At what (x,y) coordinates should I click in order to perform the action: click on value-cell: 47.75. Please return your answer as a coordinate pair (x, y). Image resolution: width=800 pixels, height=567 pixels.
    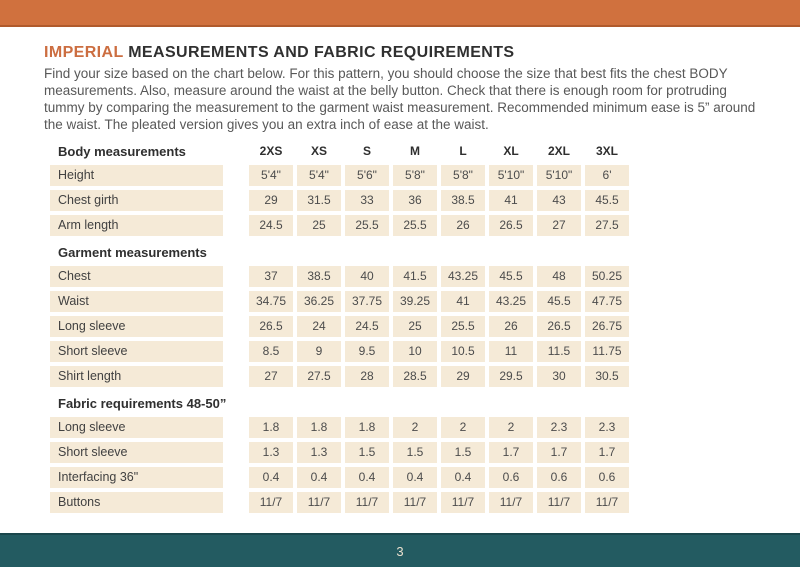
    Looking at the image, I should click on (607, 301).